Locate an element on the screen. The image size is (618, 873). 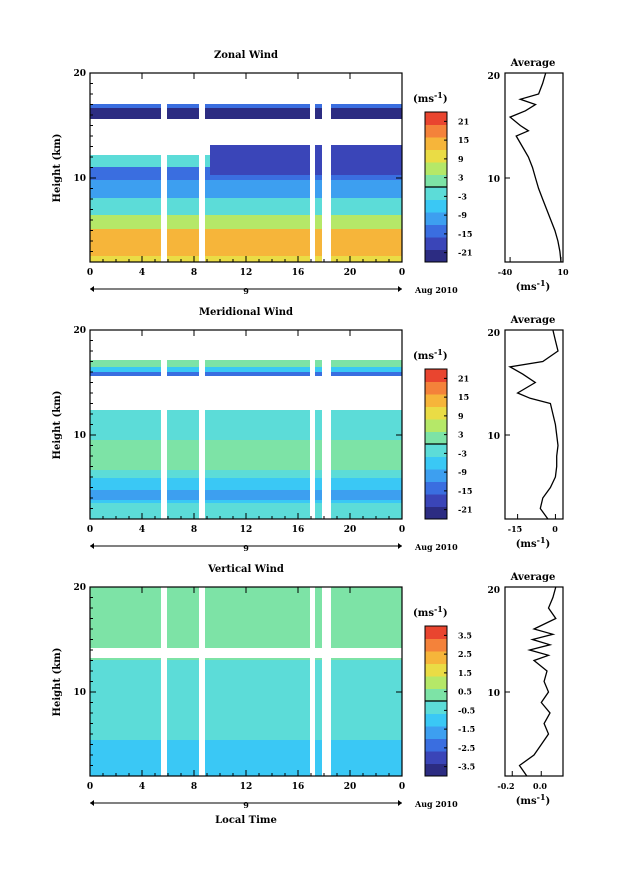
colorbar-tick-label: 3.5 is located at coordinates (465, 635).